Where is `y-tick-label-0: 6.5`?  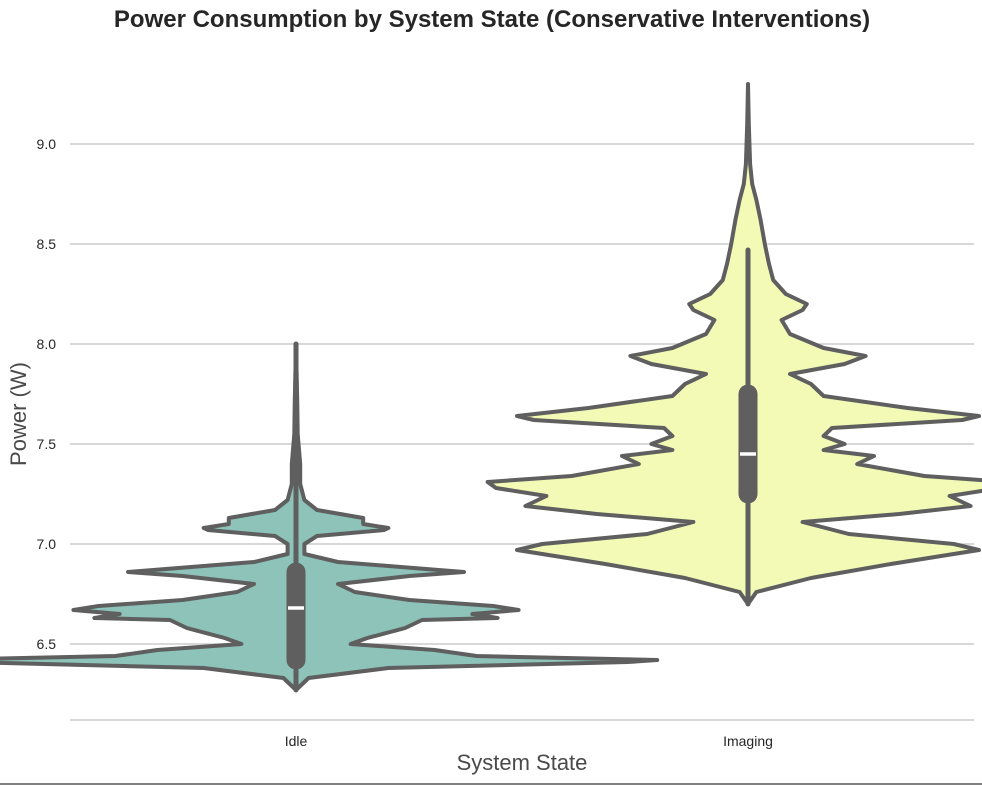
y-tick-label-0: 6.5 is located at coordinates (47, 644).